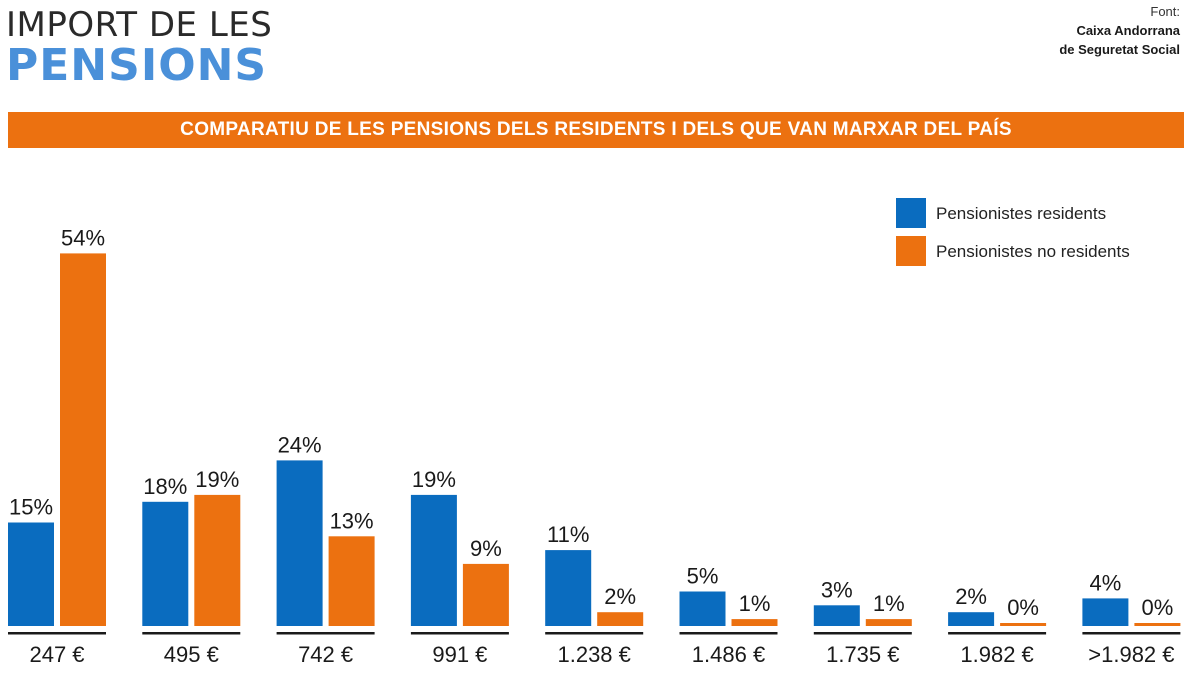 This screenshot has height=675, width=1200. What do you see at coordinates (862, 654) in the screenshot?
I see `category-label-1-735: 1.735 €` at bounding box center [862, 654].